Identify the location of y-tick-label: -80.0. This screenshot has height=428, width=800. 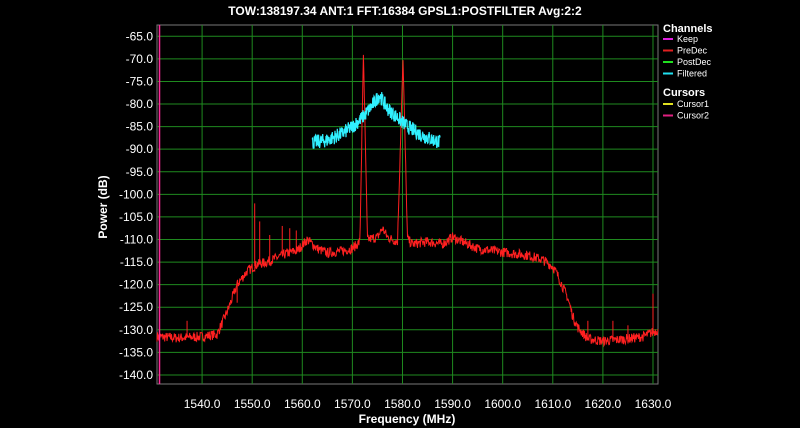
(140, 104).